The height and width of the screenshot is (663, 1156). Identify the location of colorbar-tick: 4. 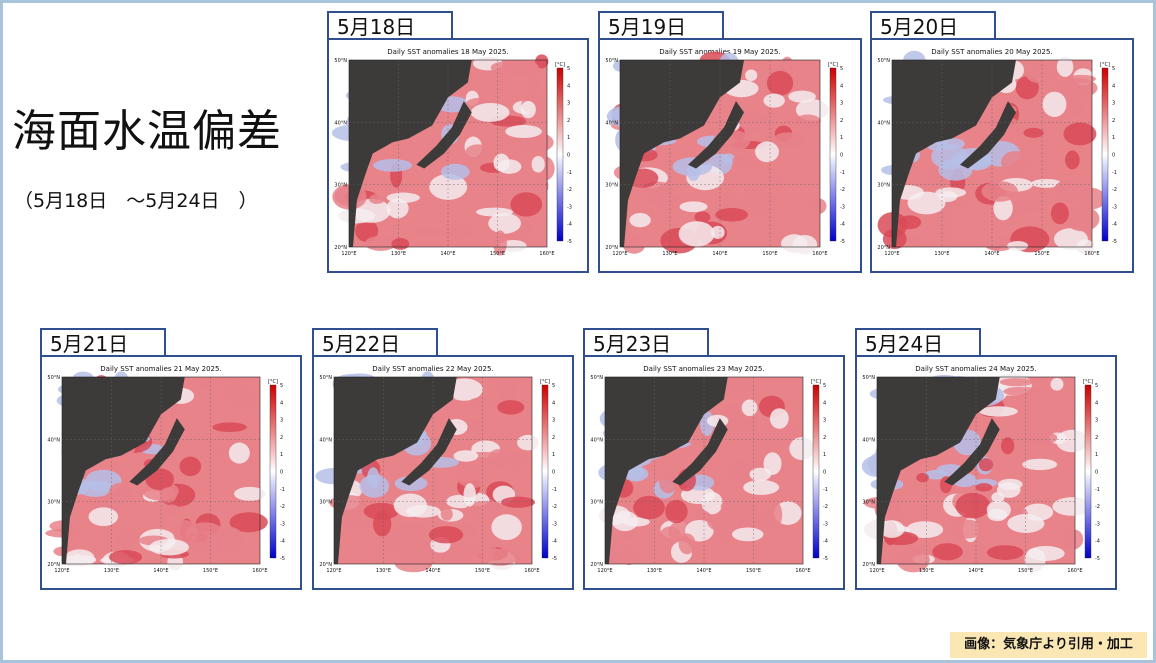
(1113, 86).